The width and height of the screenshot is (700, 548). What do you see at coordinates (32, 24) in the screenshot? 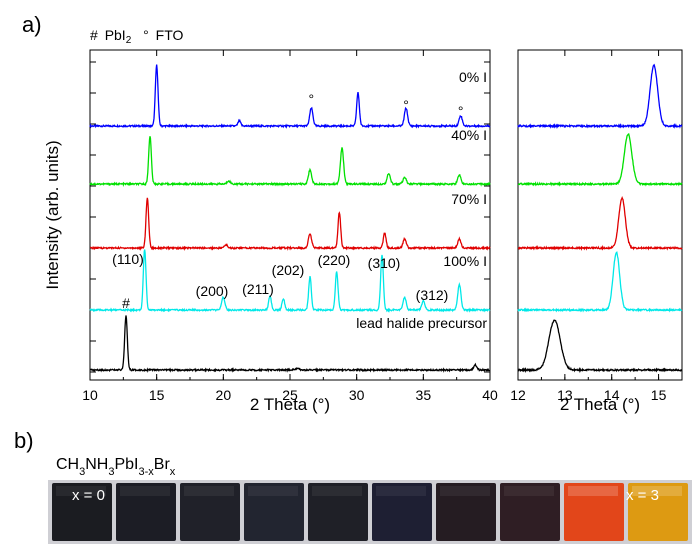
I see `panel-label-a: a)` at bounding box center [32, 24].